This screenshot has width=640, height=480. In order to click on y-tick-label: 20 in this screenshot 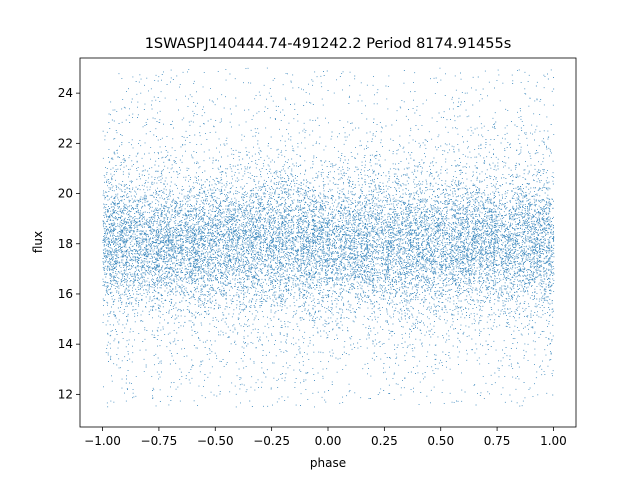, I will do `click(65, 194)`.